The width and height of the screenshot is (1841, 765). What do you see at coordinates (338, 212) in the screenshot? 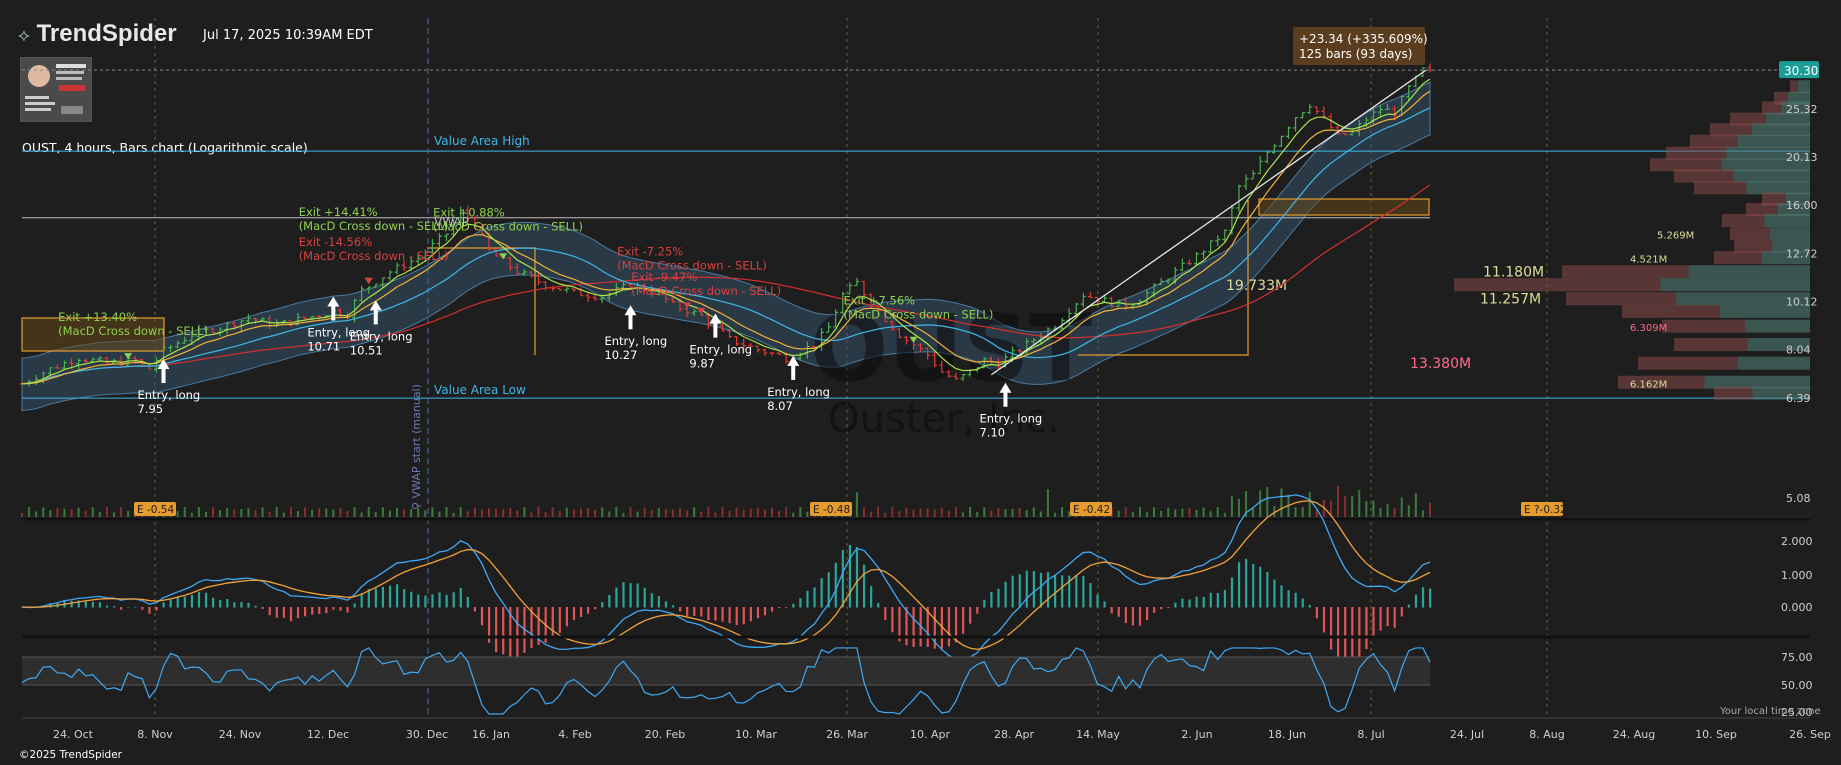
I see `exit-signal-label: Exit +14.41%` at bounding box center [338, 212].